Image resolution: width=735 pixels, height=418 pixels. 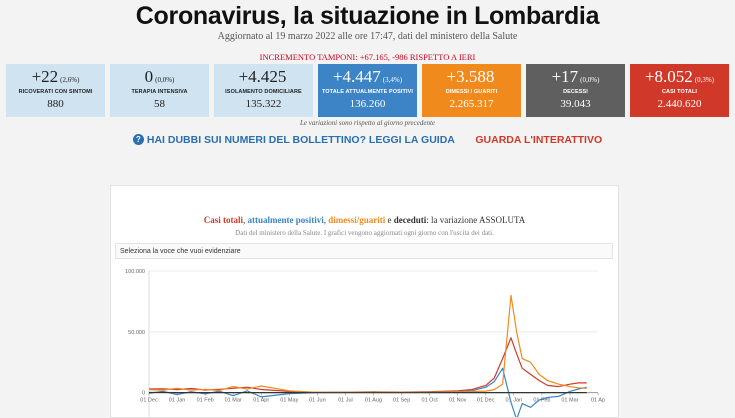 I want to click on card-delta: 0, so click(x=149, y=76).